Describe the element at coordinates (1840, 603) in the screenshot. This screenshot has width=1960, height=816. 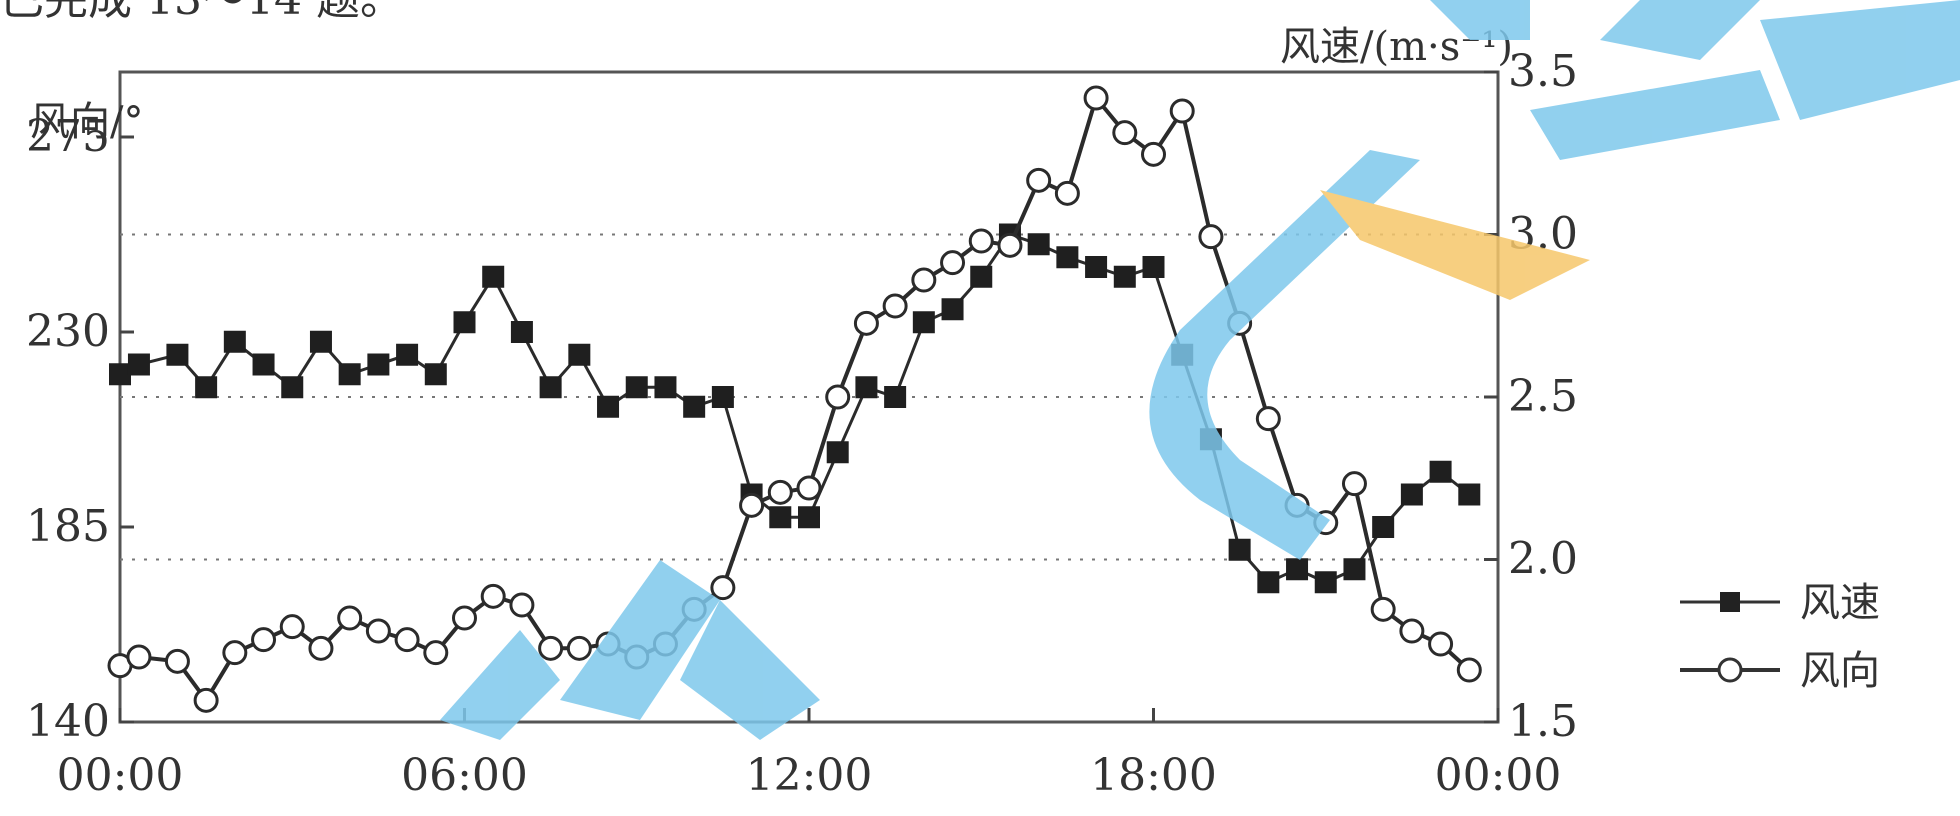
I see `legend-speed-label: 风速` at that location.